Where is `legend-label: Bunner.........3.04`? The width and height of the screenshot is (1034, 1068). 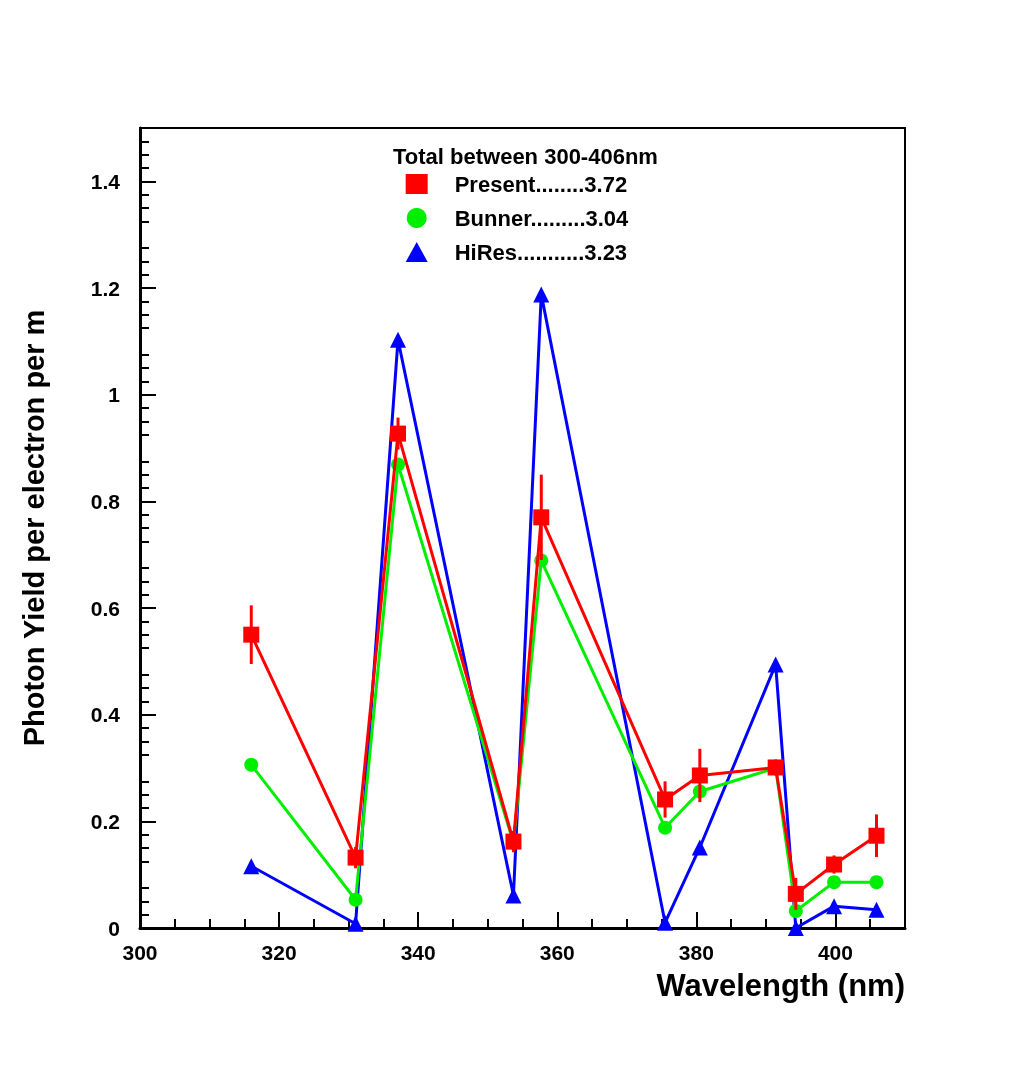
legend-label: Bunner.........3.04 is located at coordinates (542, 218).